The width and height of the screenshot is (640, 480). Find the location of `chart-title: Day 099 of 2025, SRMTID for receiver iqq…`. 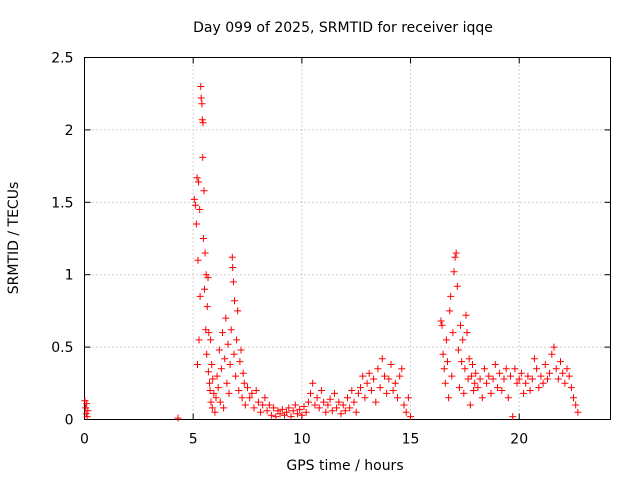

chart-title: Day 099 of 2025, SRMTID for receiver iqq… is located at coordinates (343, 28).